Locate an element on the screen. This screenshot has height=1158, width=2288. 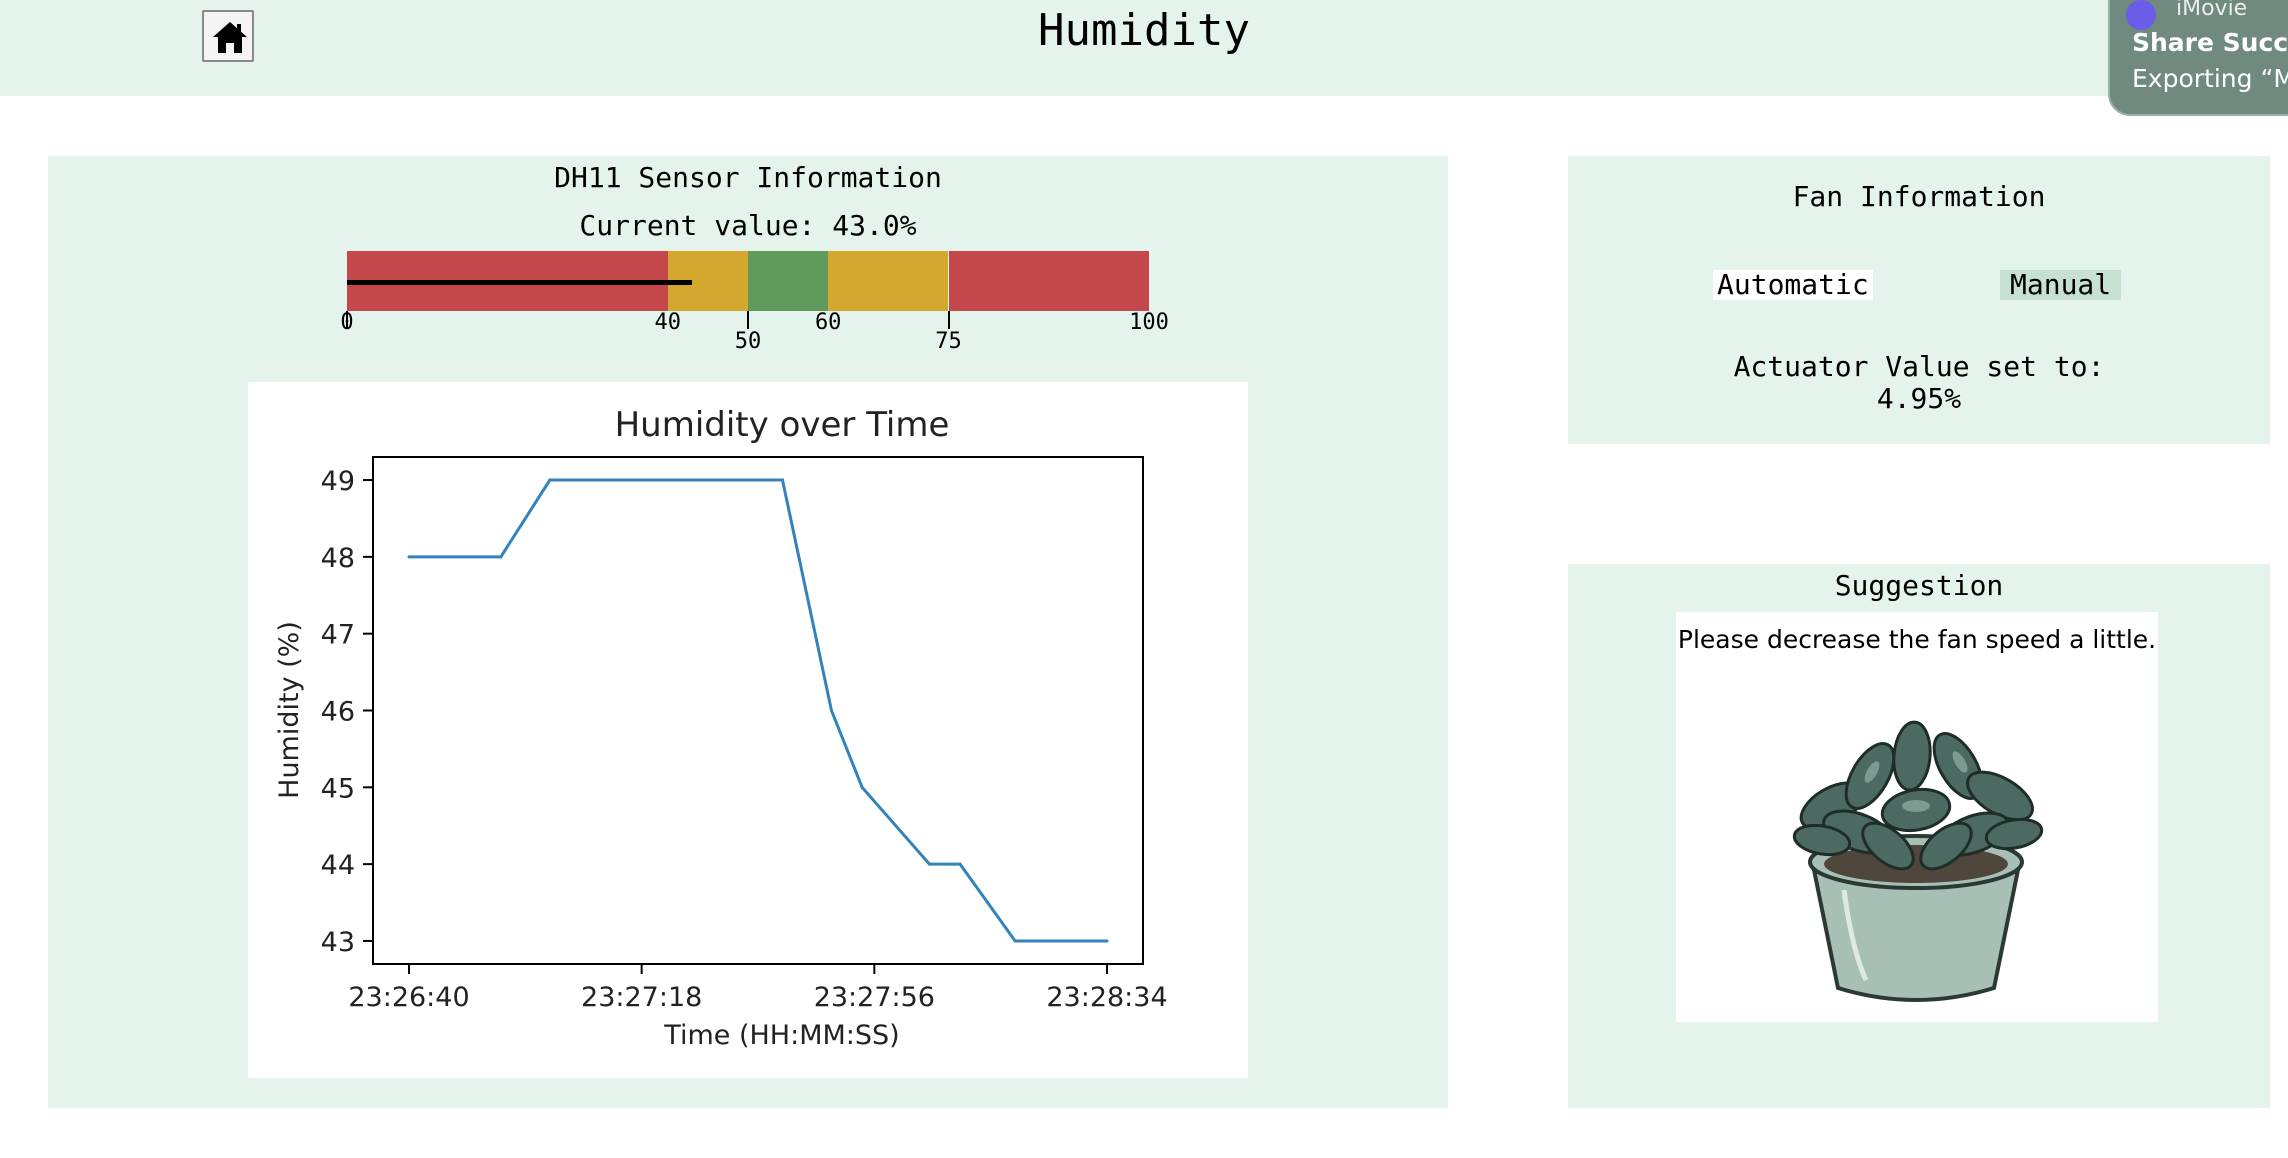
top-bar is located at coordinates (1144, 48).